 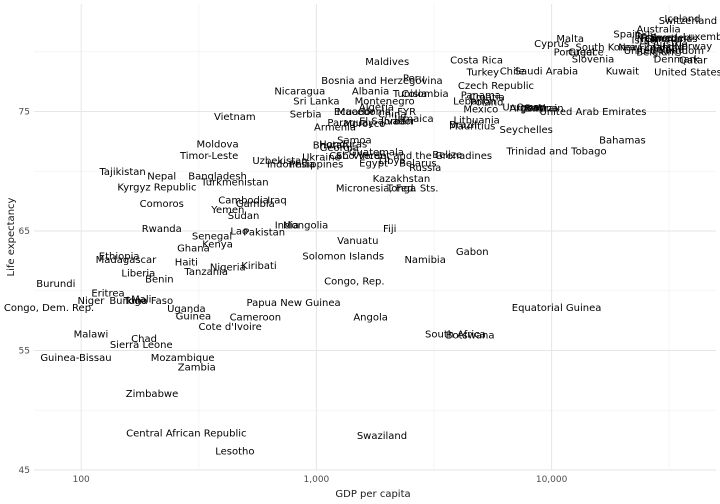 What do you see at coordinates (486, 102) in the screenshot?
I see `country-label: Poland` at bounding box center [486, 102].